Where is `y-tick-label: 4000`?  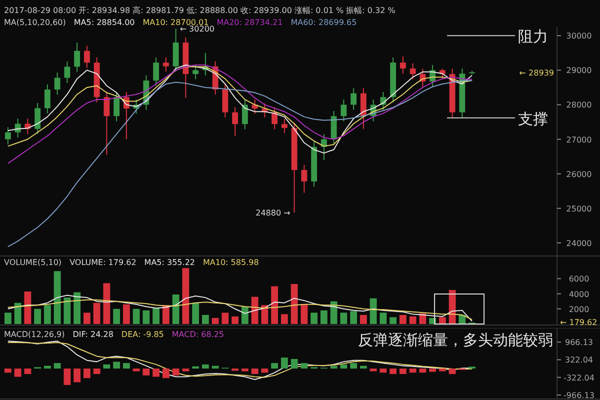 y-tick-label: 4000 is located at coordinates (579, 294).